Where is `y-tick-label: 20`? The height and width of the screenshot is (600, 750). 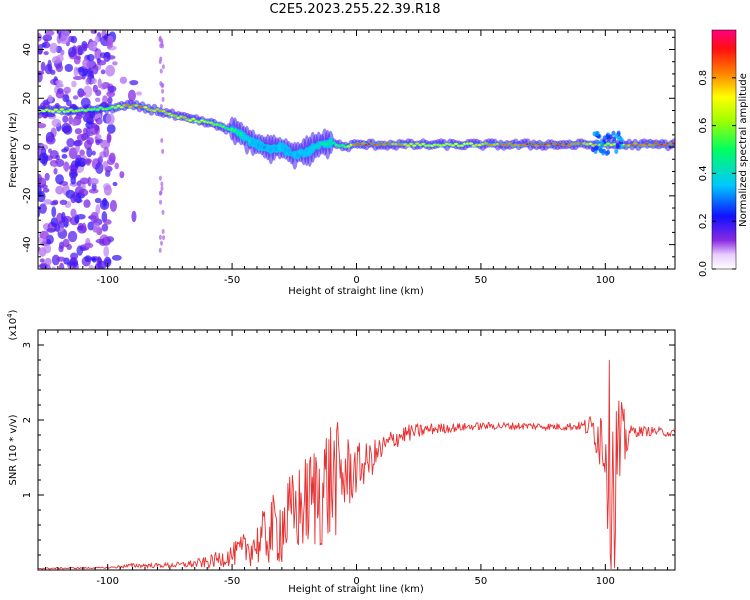
y-tick-label: 20 is located at coordinates (27, 98).